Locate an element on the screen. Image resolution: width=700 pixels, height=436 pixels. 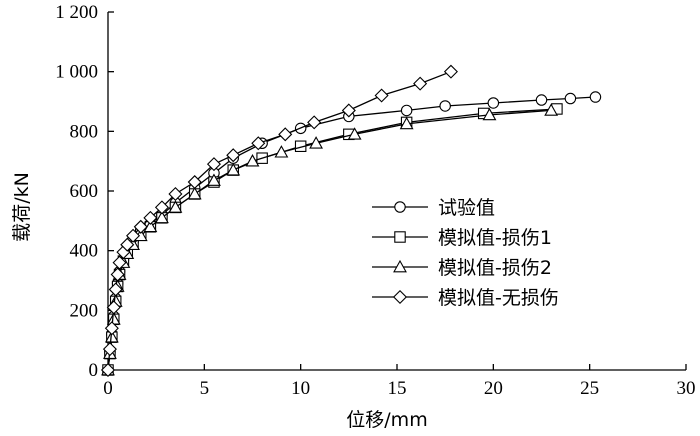
y-tick-label: 400 is located at coordinates (84, 251).